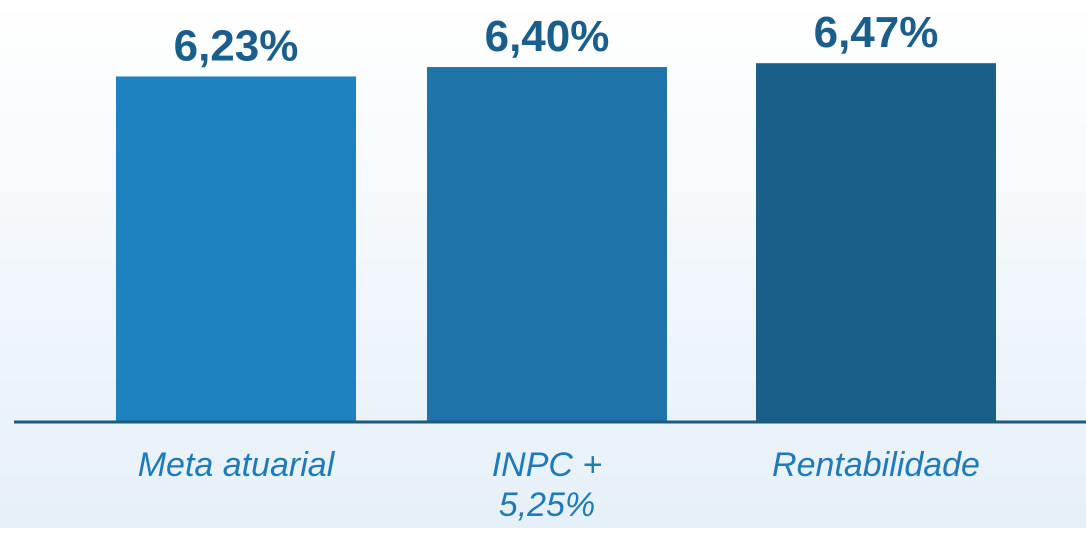 This screenshot has height=533, width=1086. I want to click on category-labels-layer: Meta atuarial INPC +5,25% Rentabilidade, so click(559, 485).